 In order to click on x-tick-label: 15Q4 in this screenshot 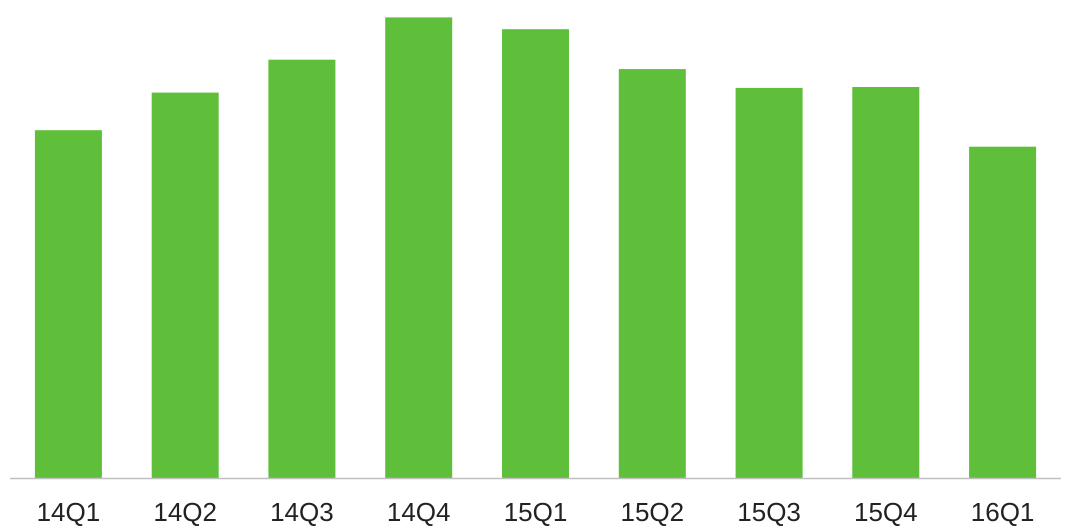, I will do `click(886, 512)`.